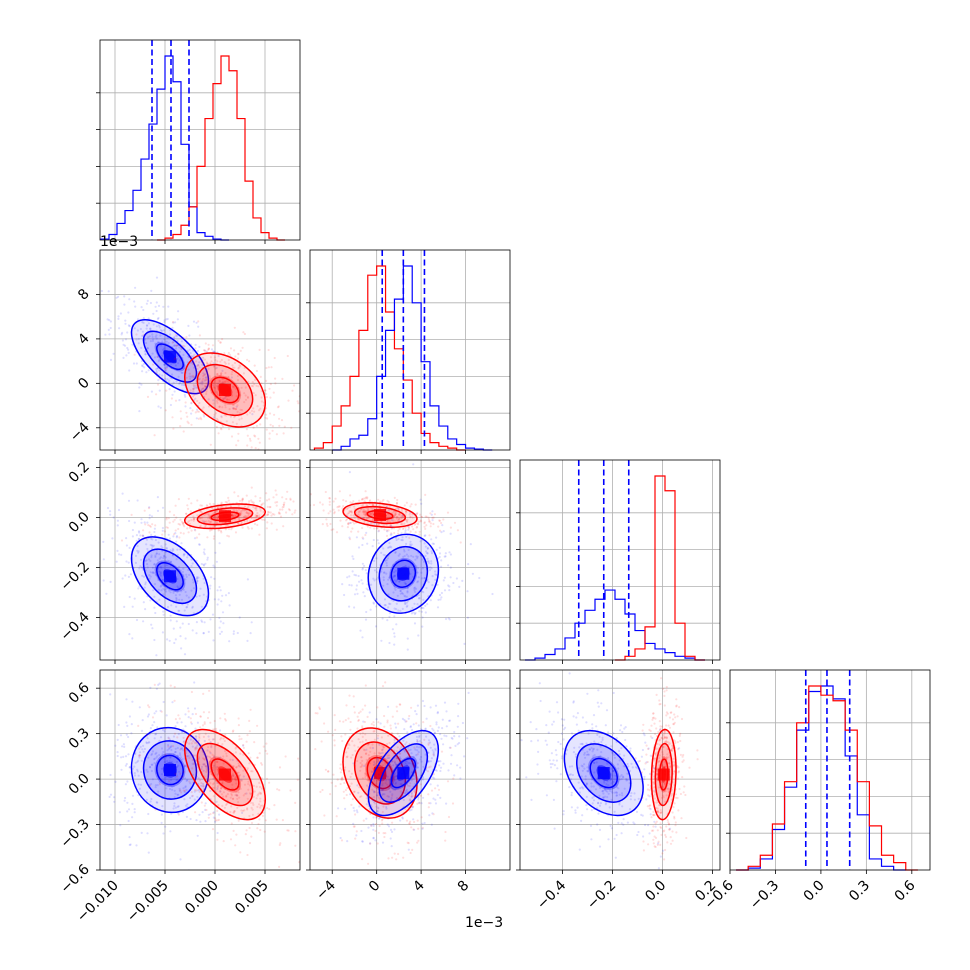  What do you see at coordinates (830, 770) in the screenshot?
I see `panel-frame-m3` at bounding box center [830, 770].